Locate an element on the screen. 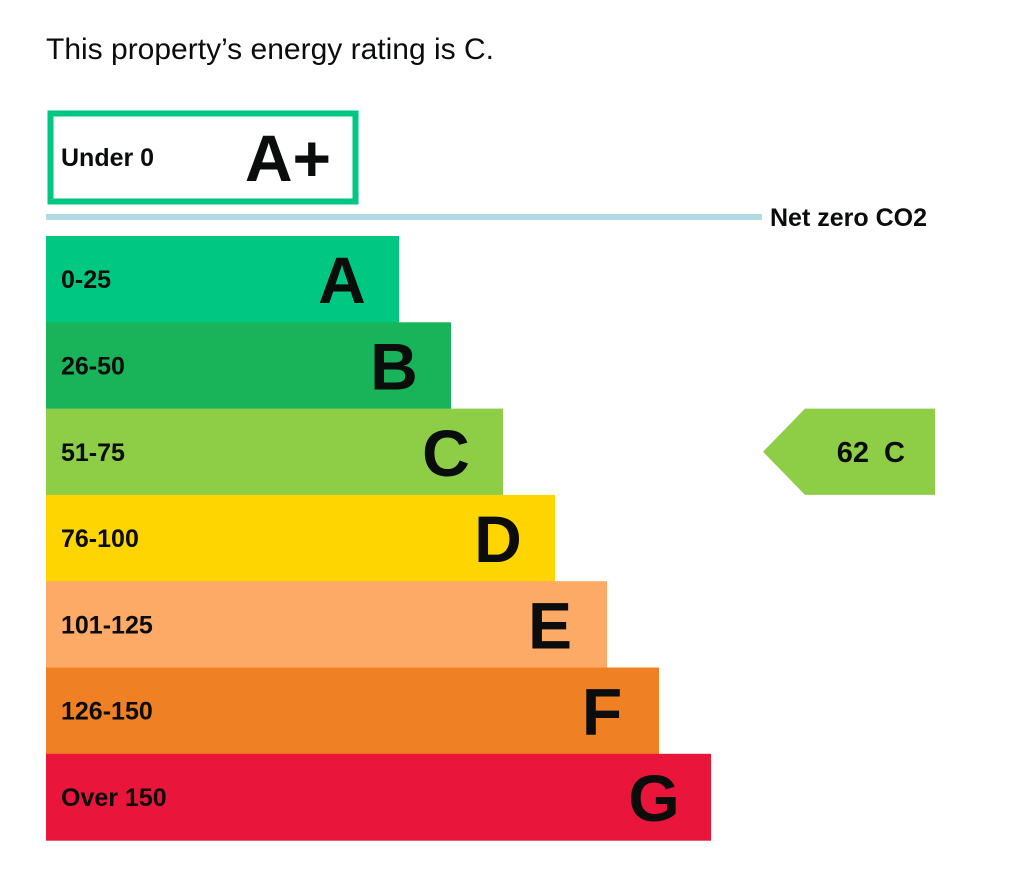  band-bar-f is located at coordinates (352, 711).